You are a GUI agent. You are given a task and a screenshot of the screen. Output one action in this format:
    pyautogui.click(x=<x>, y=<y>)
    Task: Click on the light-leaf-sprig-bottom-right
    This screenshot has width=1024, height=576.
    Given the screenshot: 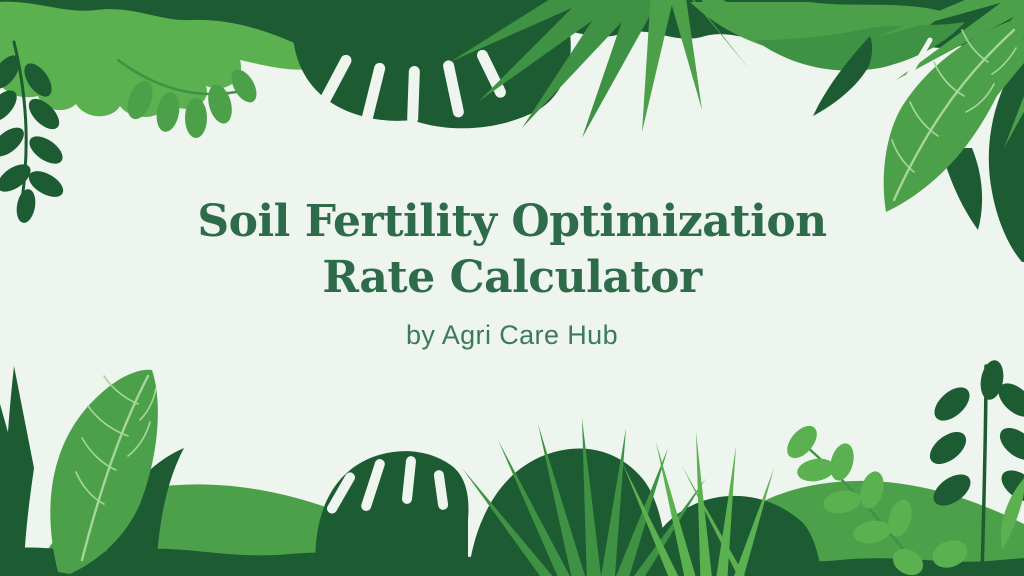 What is the action you would take?
    pyautogui.click(x=850, y=493)
    